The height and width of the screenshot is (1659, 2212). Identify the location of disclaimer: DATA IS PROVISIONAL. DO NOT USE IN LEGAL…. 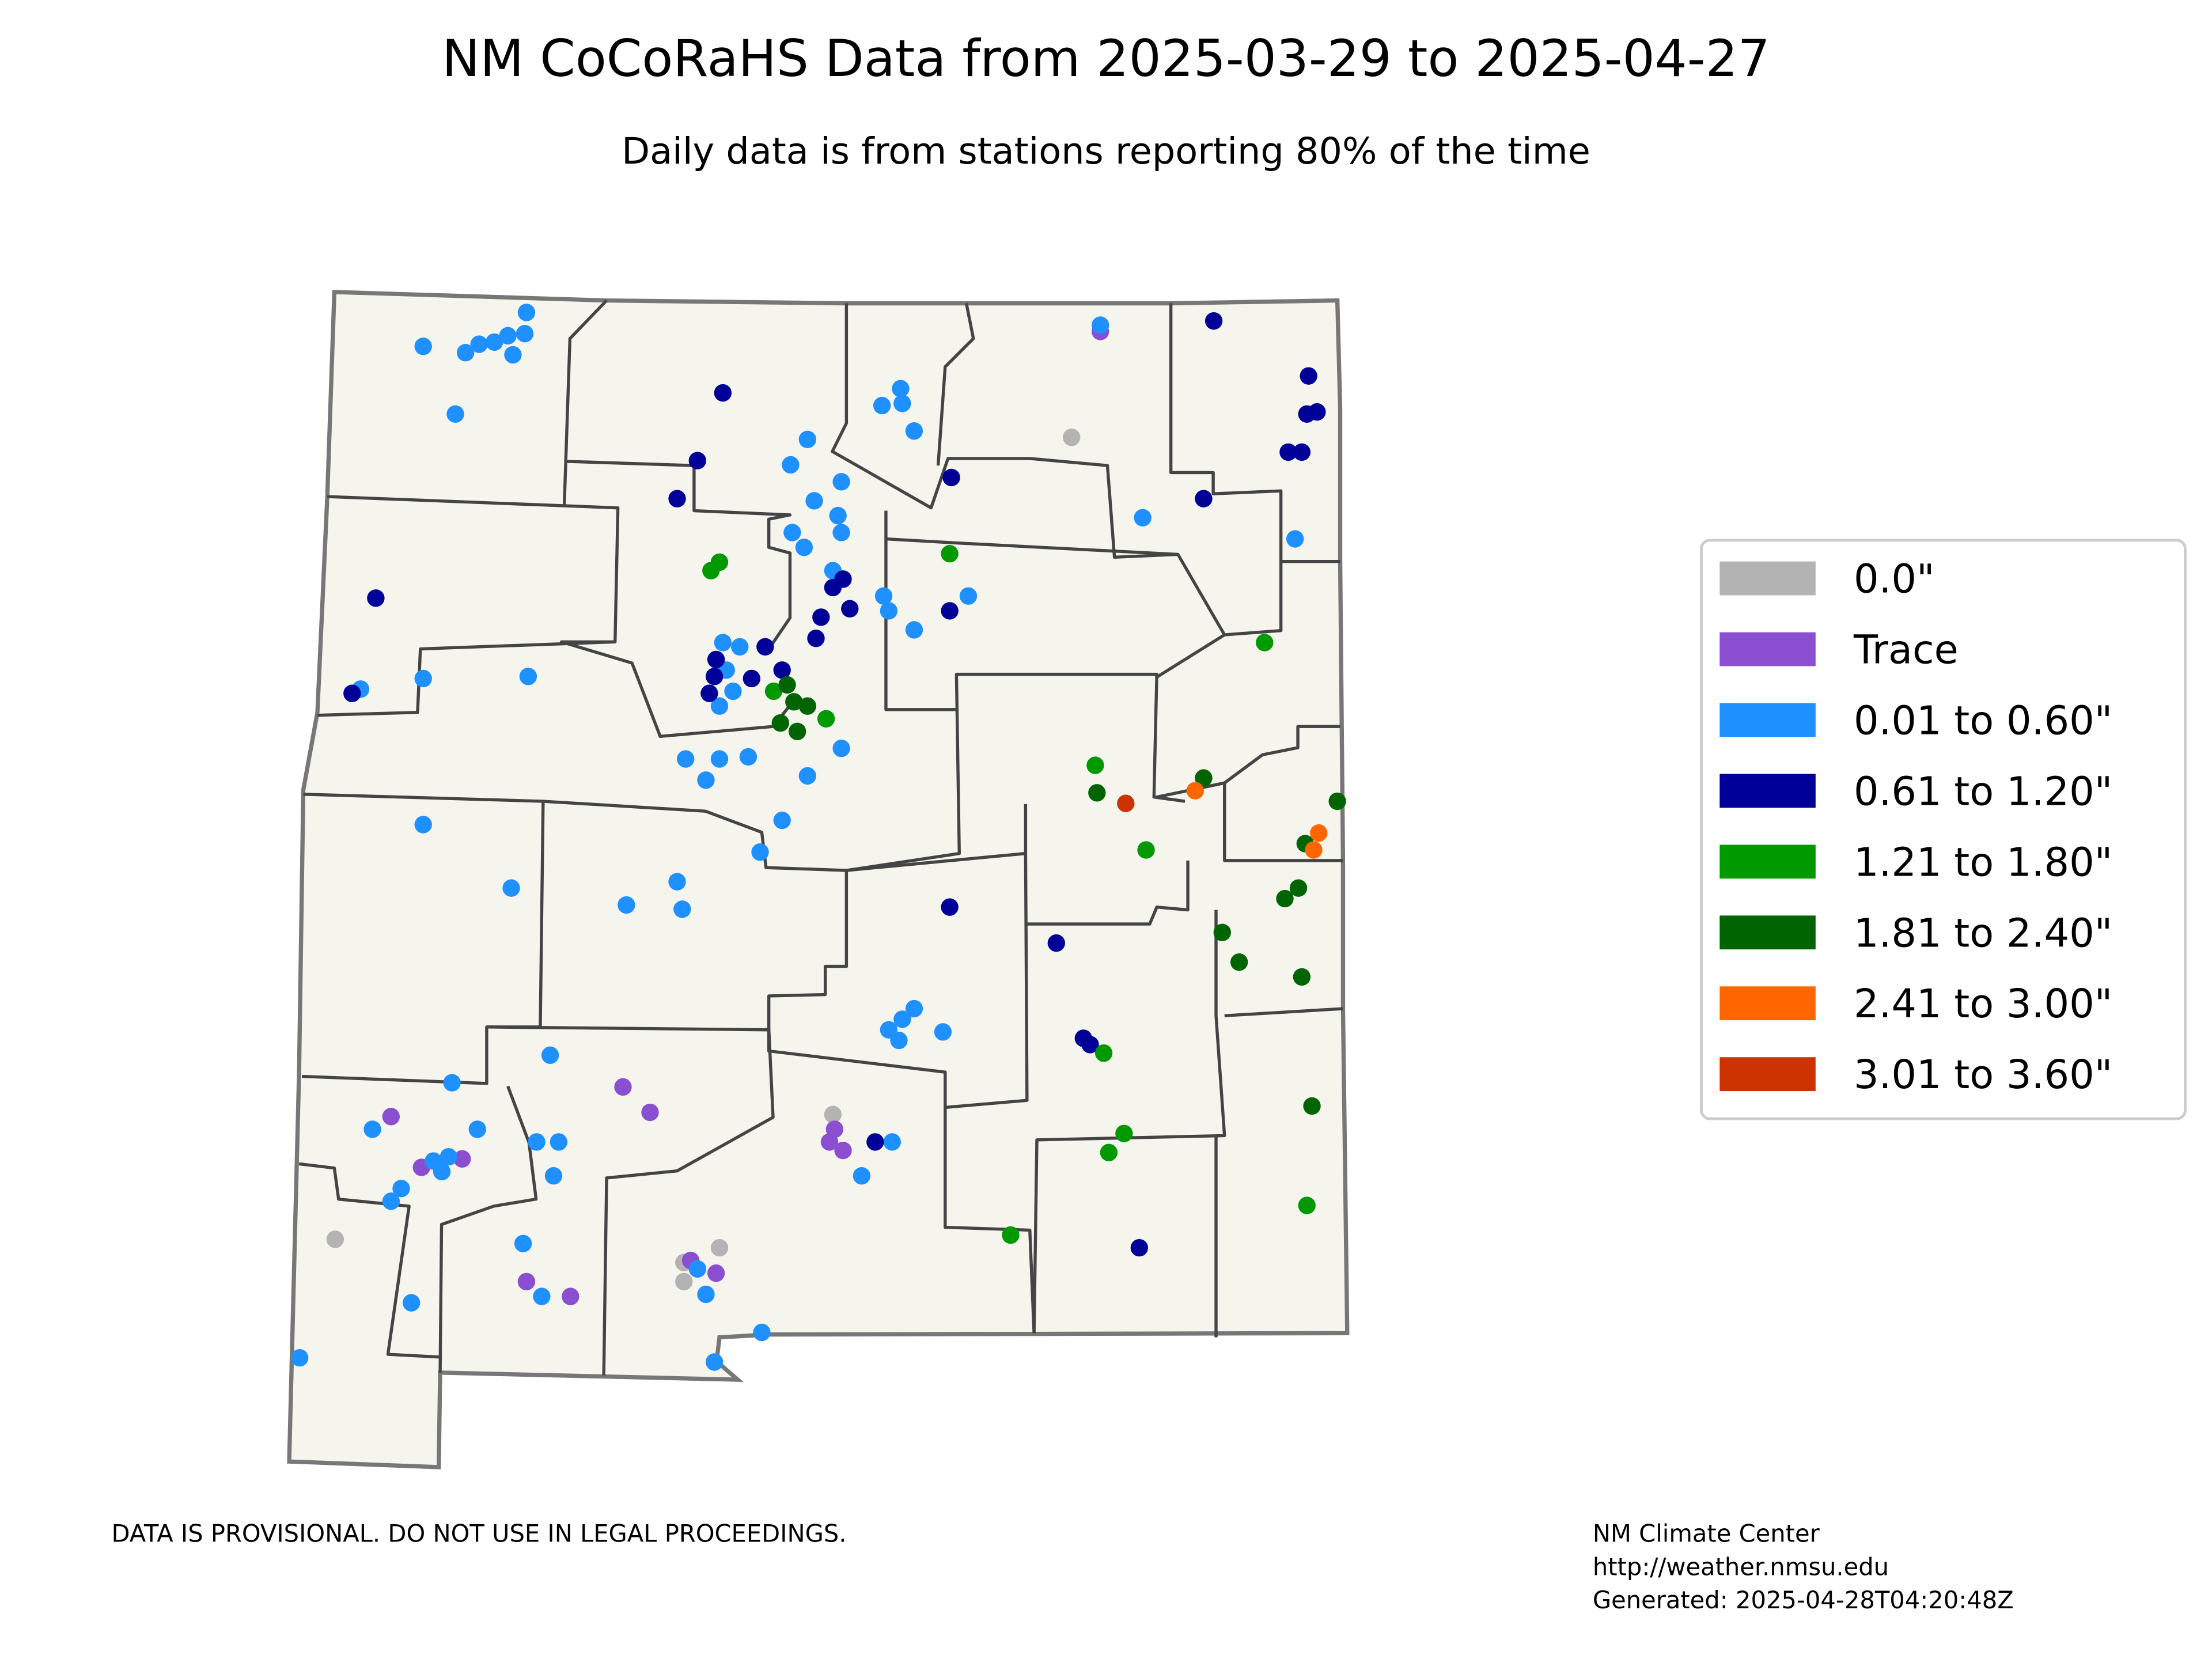
(478, 1534).